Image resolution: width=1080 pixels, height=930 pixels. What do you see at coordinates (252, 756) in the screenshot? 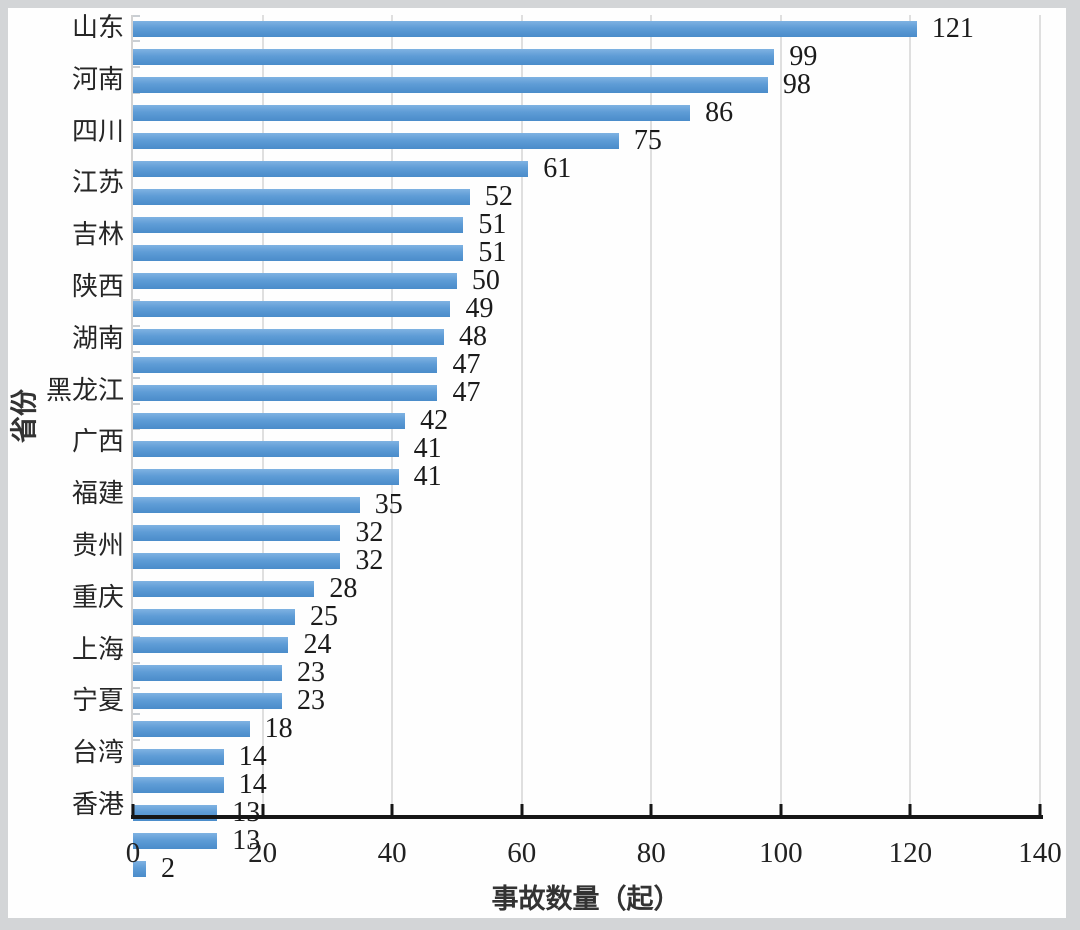
I see `bar-value-label: 14` at bounding box center [252, 756].